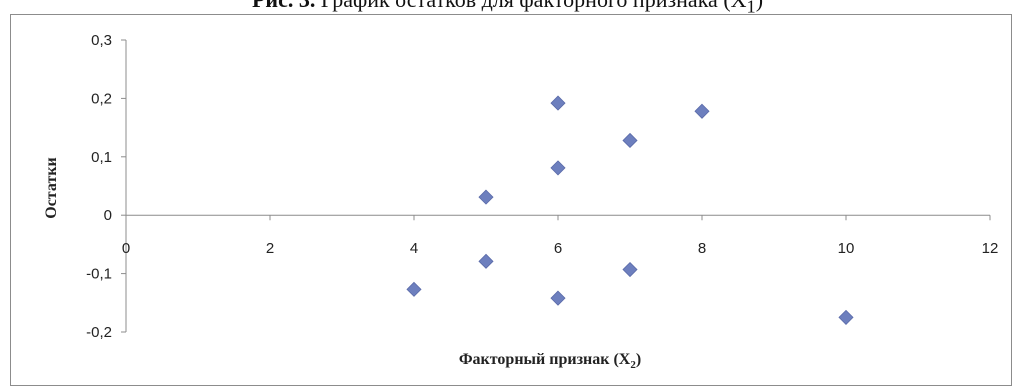 The image size is (1015, 389). Describe the element at coordinates (99, 332) in the screenshot. I see `y-tick-label: -0,2` at that location.